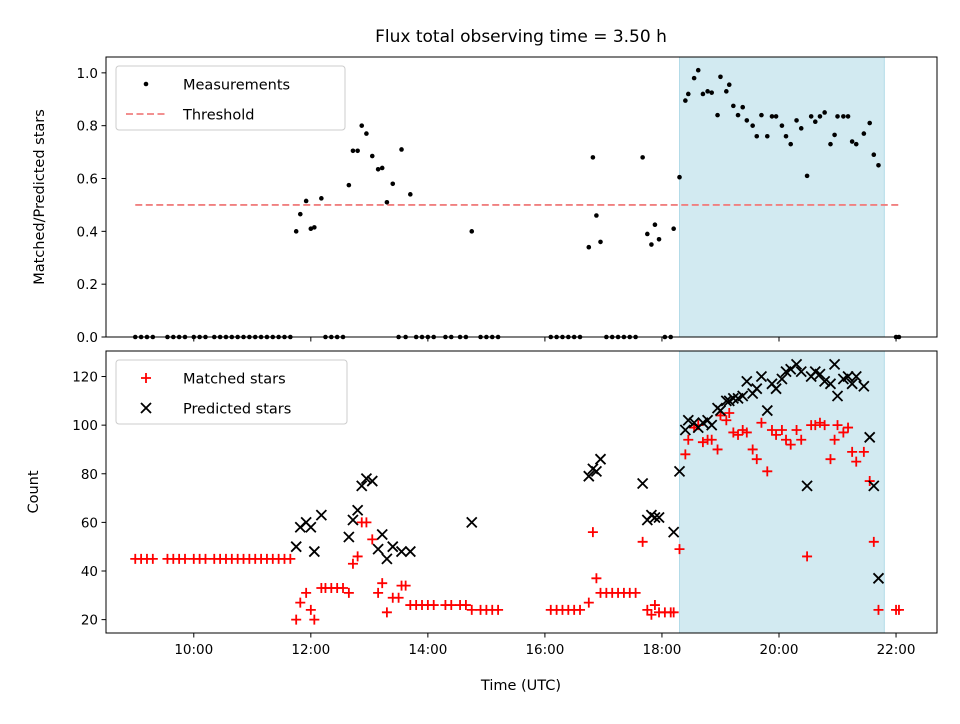  I want to click on top-legend-box, so click(230, 98).